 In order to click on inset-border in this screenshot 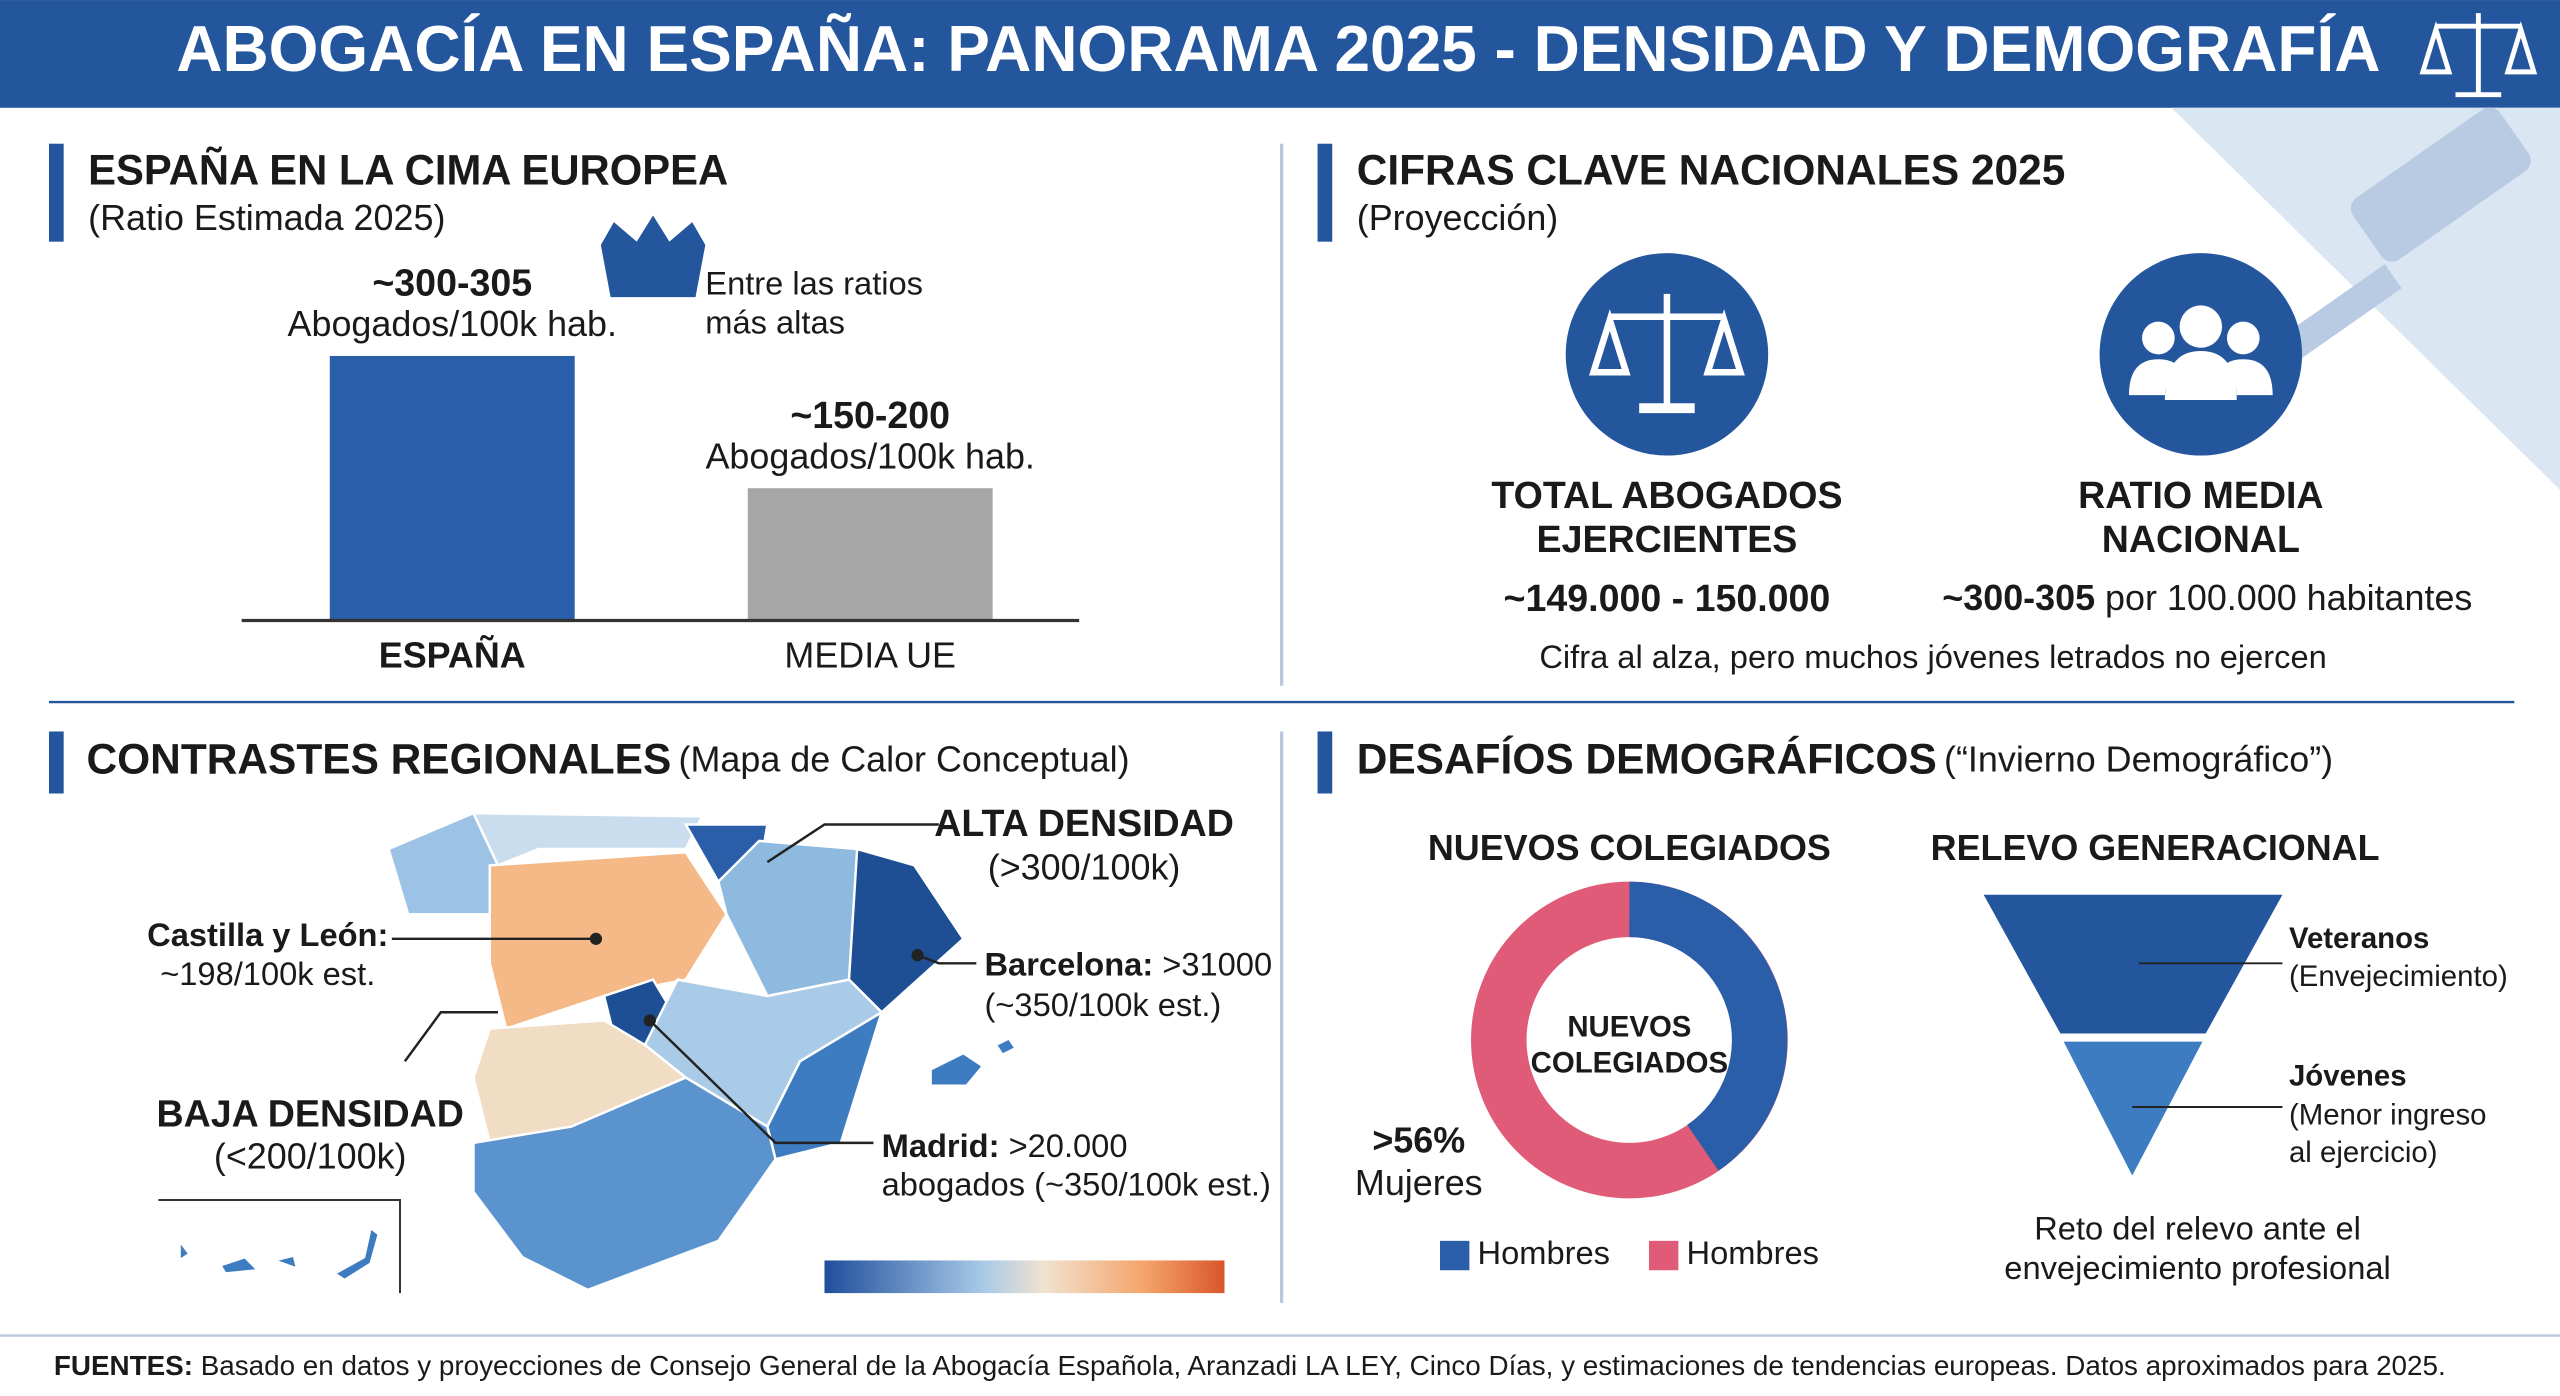, I will do `click(279, 1246)`.